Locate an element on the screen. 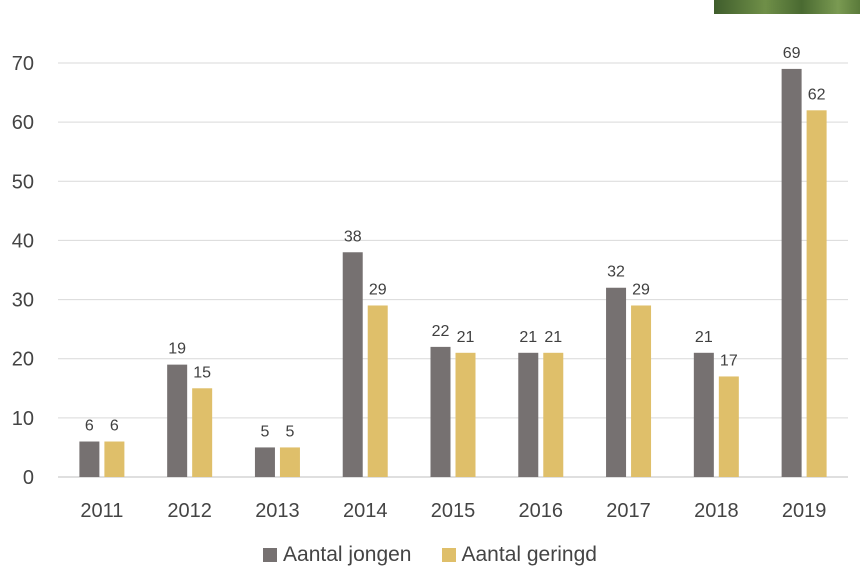  y-tick-label: 70 is located at coordinates (23, 64).